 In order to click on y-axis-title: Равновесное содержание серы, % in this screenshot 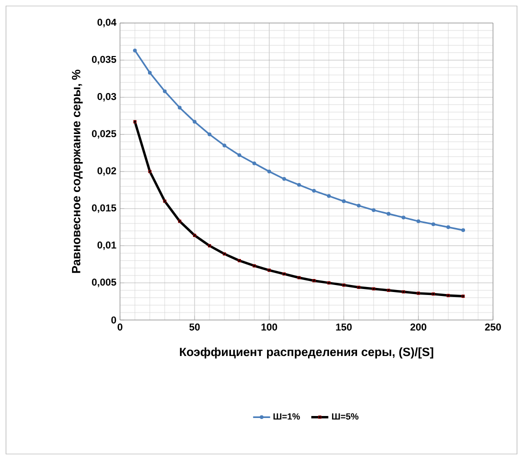, I will do `click(77, 171)`.